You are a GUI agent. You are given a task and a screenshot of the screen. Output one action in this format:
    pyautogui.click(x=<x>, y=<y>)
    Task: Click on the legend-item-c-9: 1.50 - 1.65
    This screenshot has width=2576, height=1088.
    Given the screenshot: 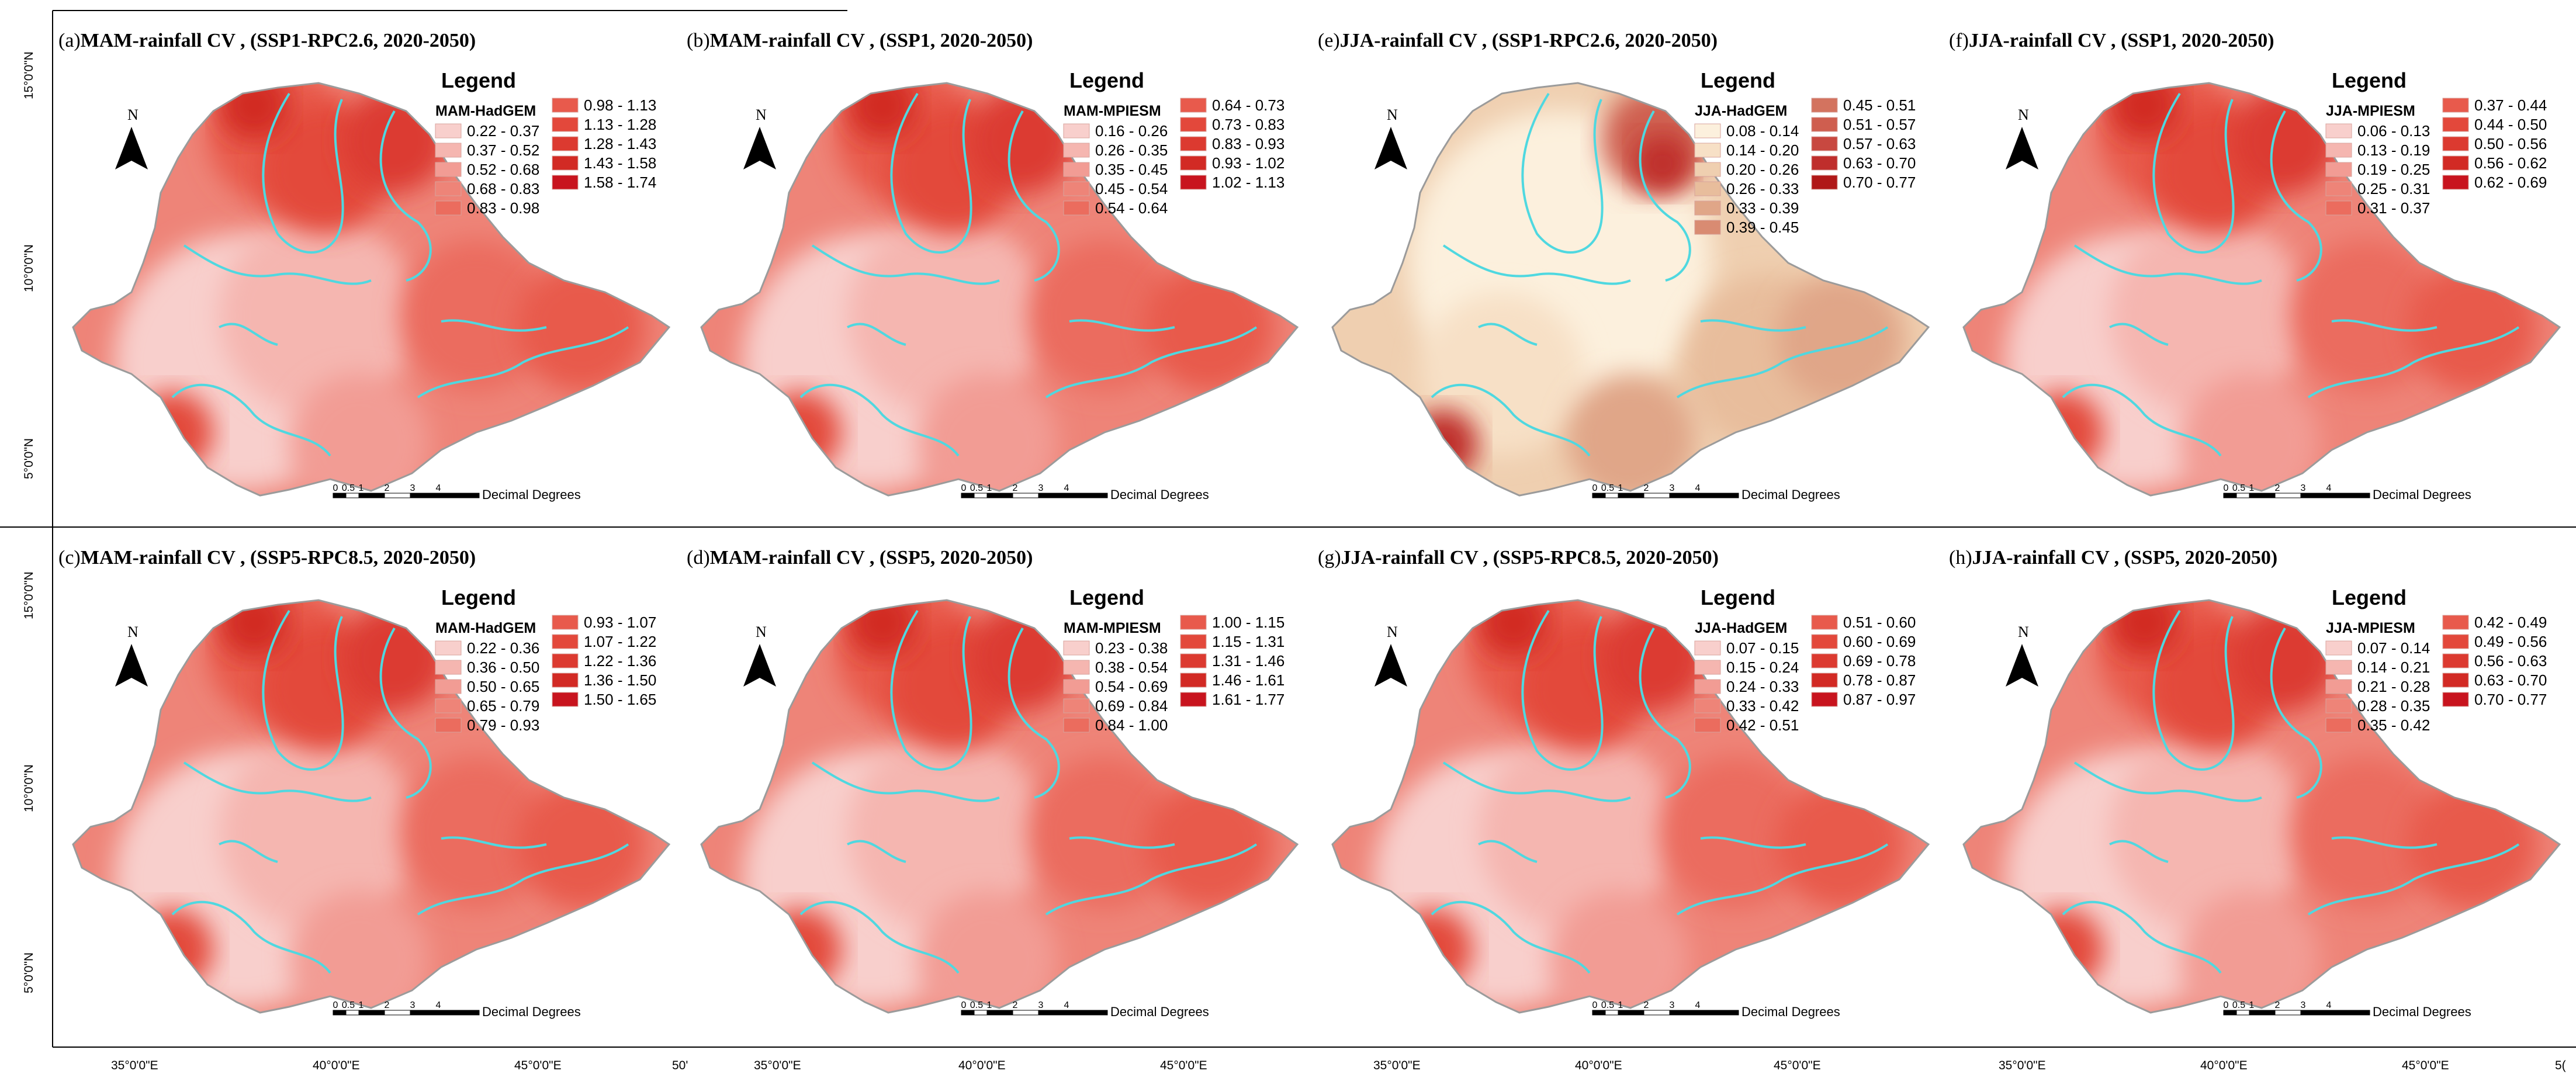 What is the action you would take?
    pyautogui.click(x=620, y=699)
    